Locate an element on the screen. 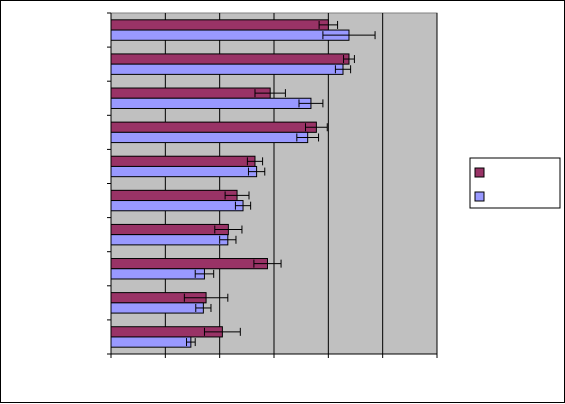 This screenshot has height=404, width=565. legend is located at coordinates (515, 183).